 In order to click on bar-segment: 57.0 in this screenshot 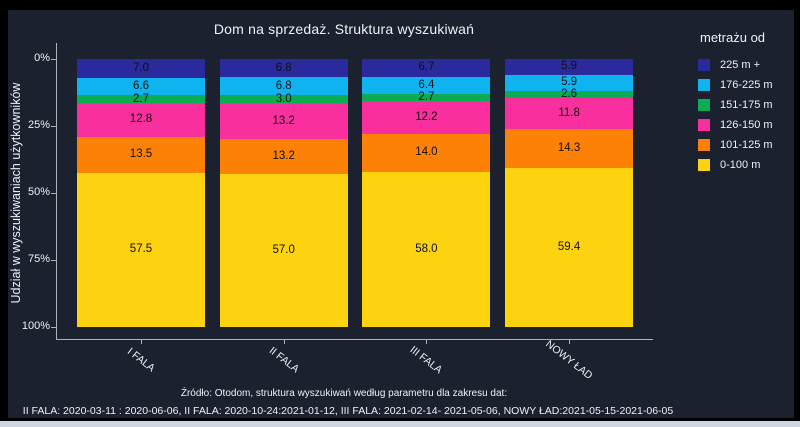, I will do `click(283, 250)`.